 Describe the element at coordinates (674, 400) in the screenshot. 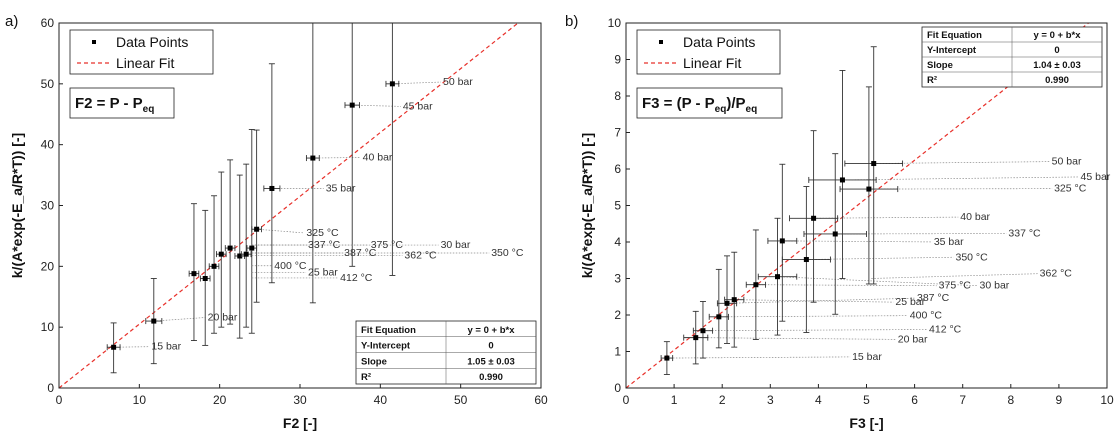

I see `x-tick-label: 1` at that location.